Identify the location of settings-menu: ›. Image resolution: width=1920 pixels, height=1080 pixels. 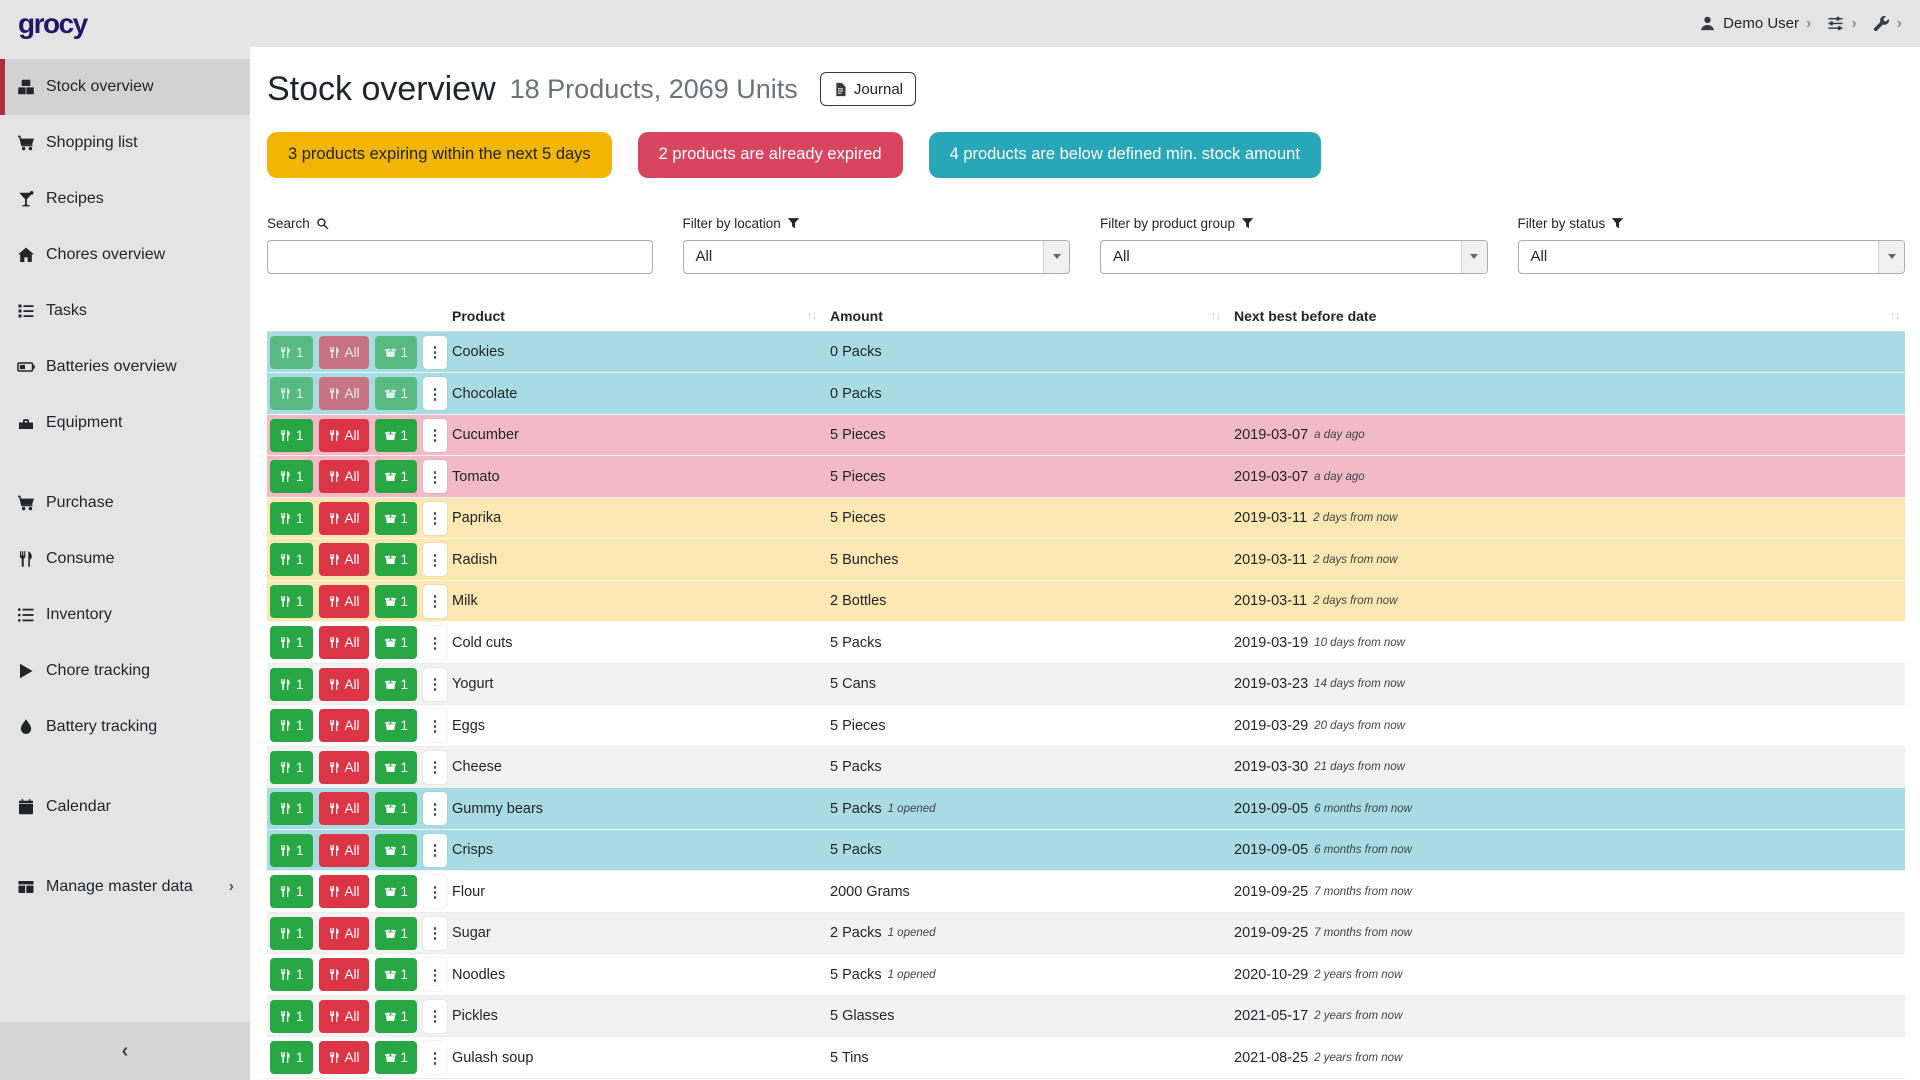
(1842, 23).